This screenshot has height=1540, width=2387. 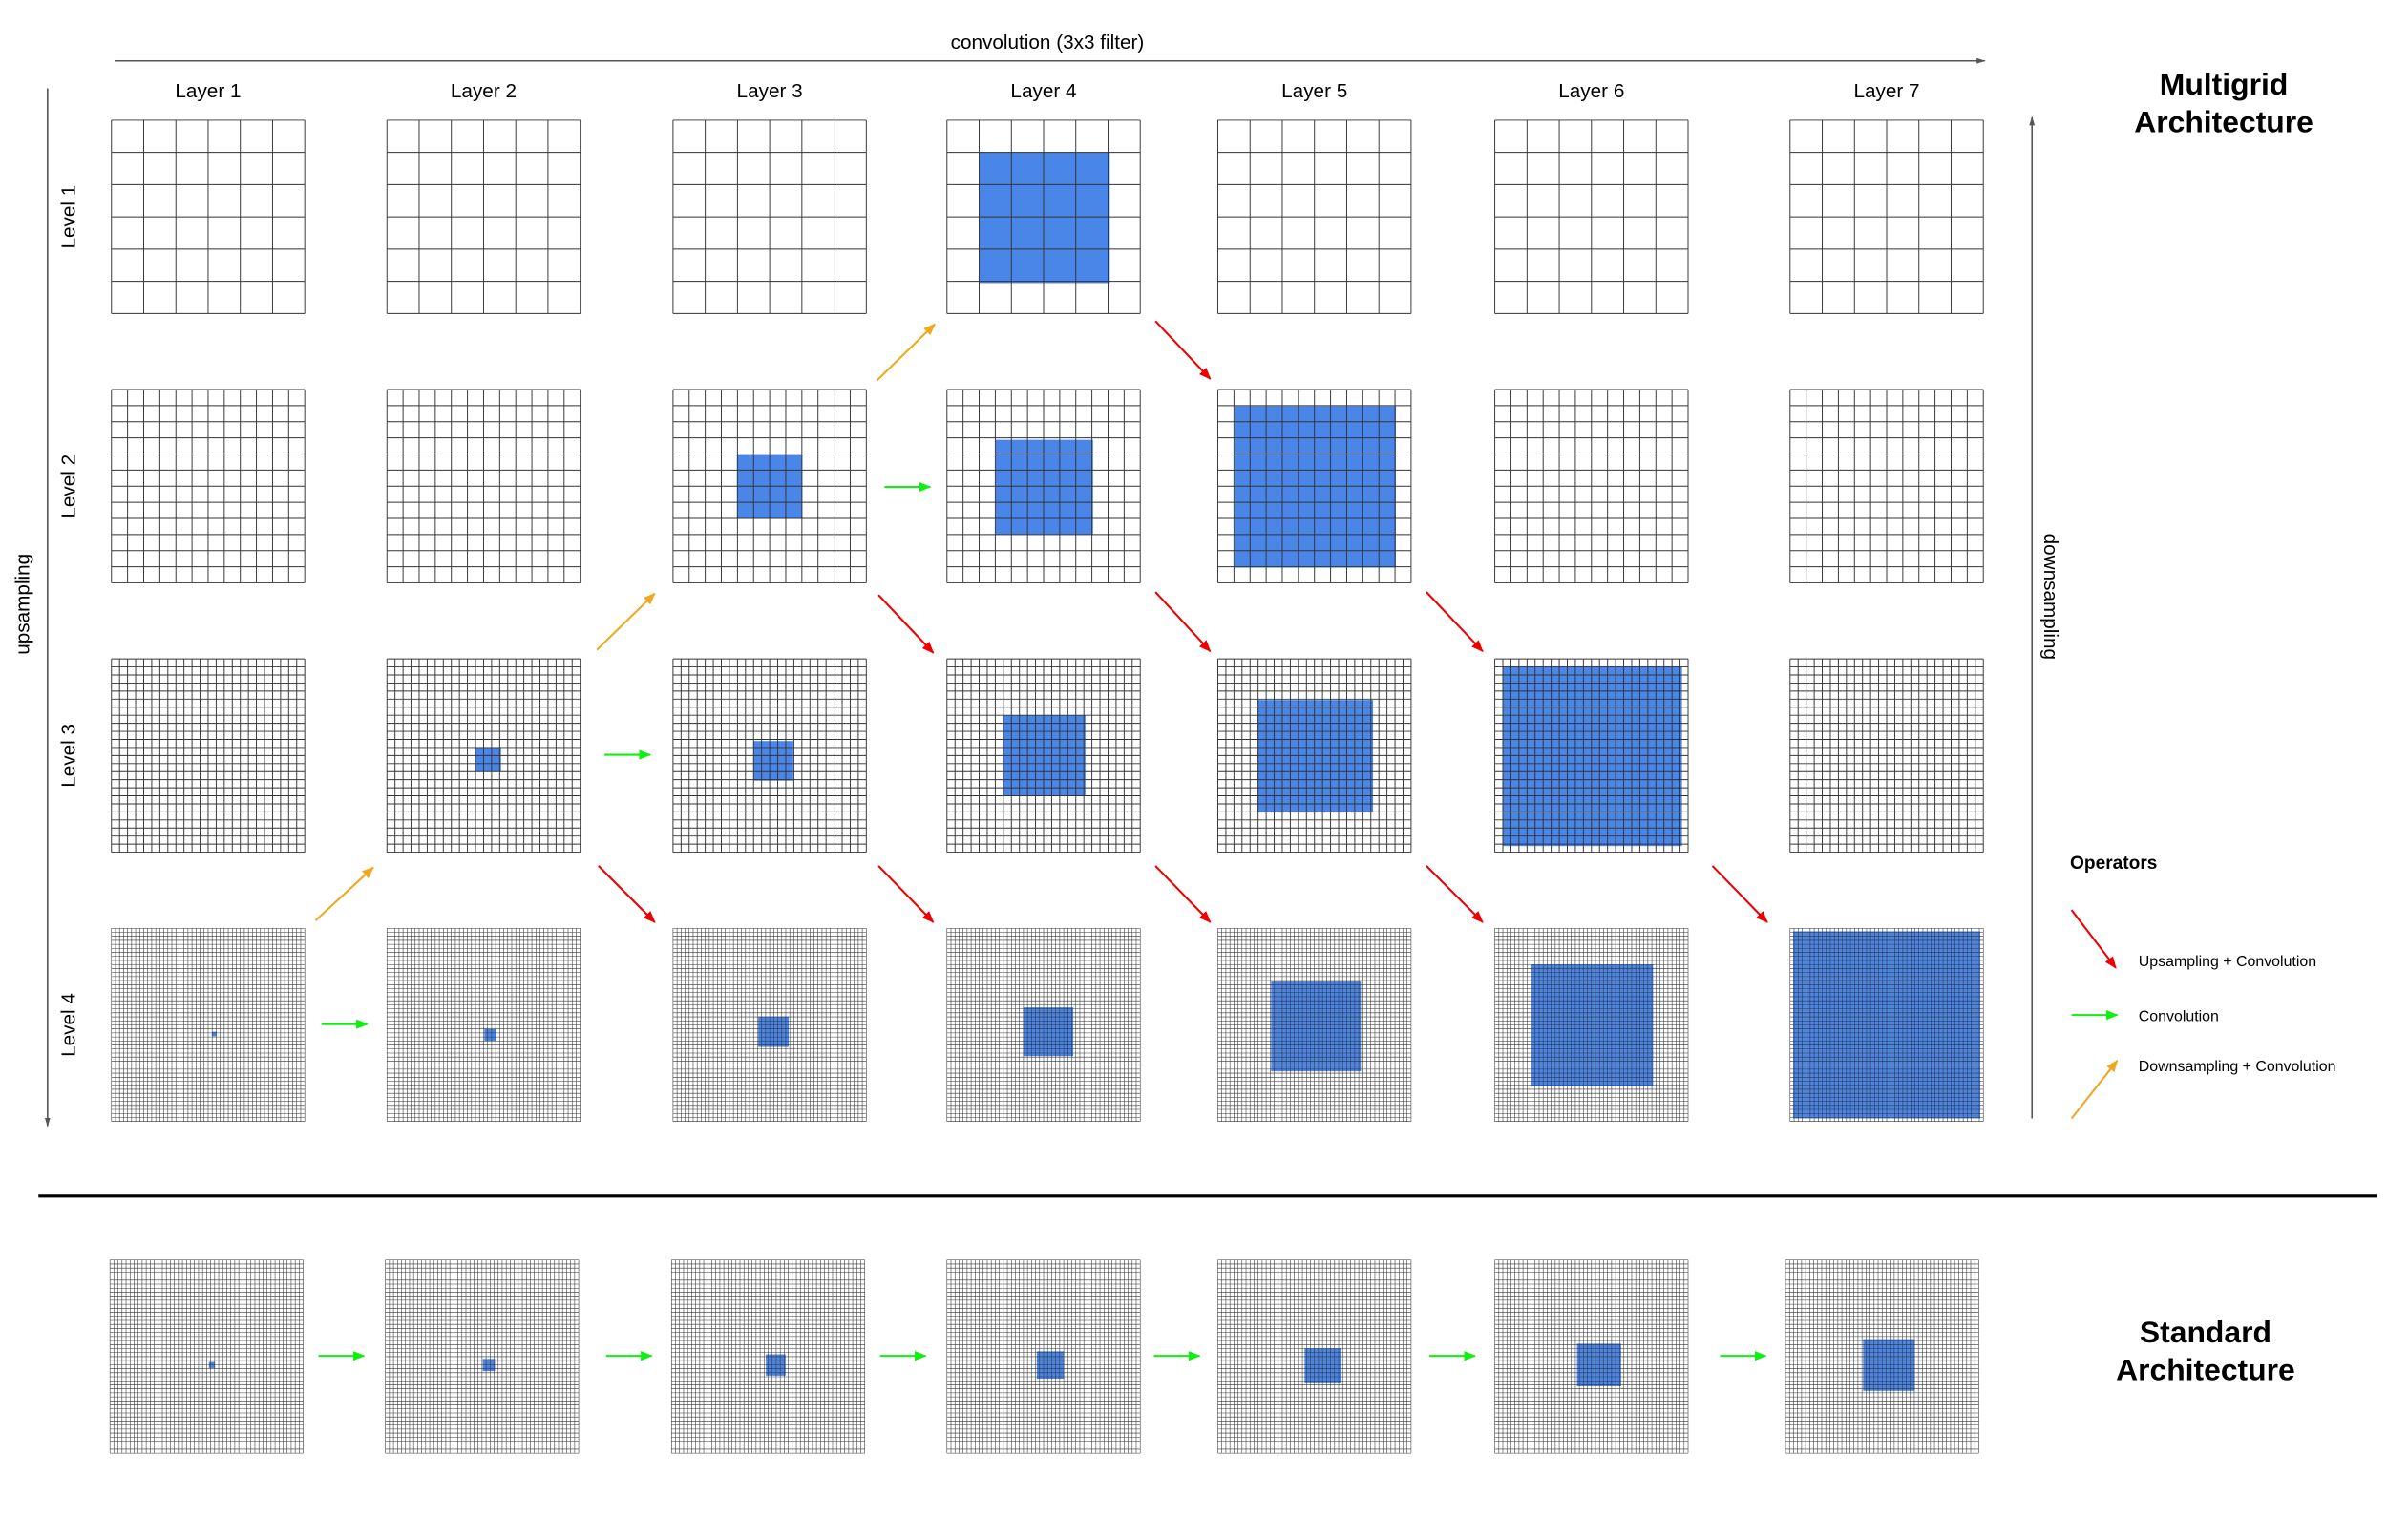 What do you see at coordinates (2223, 103) in the screenshot?
I see `multigrid-title: Multigrid Architecture` at bounding box center [2223, 103].